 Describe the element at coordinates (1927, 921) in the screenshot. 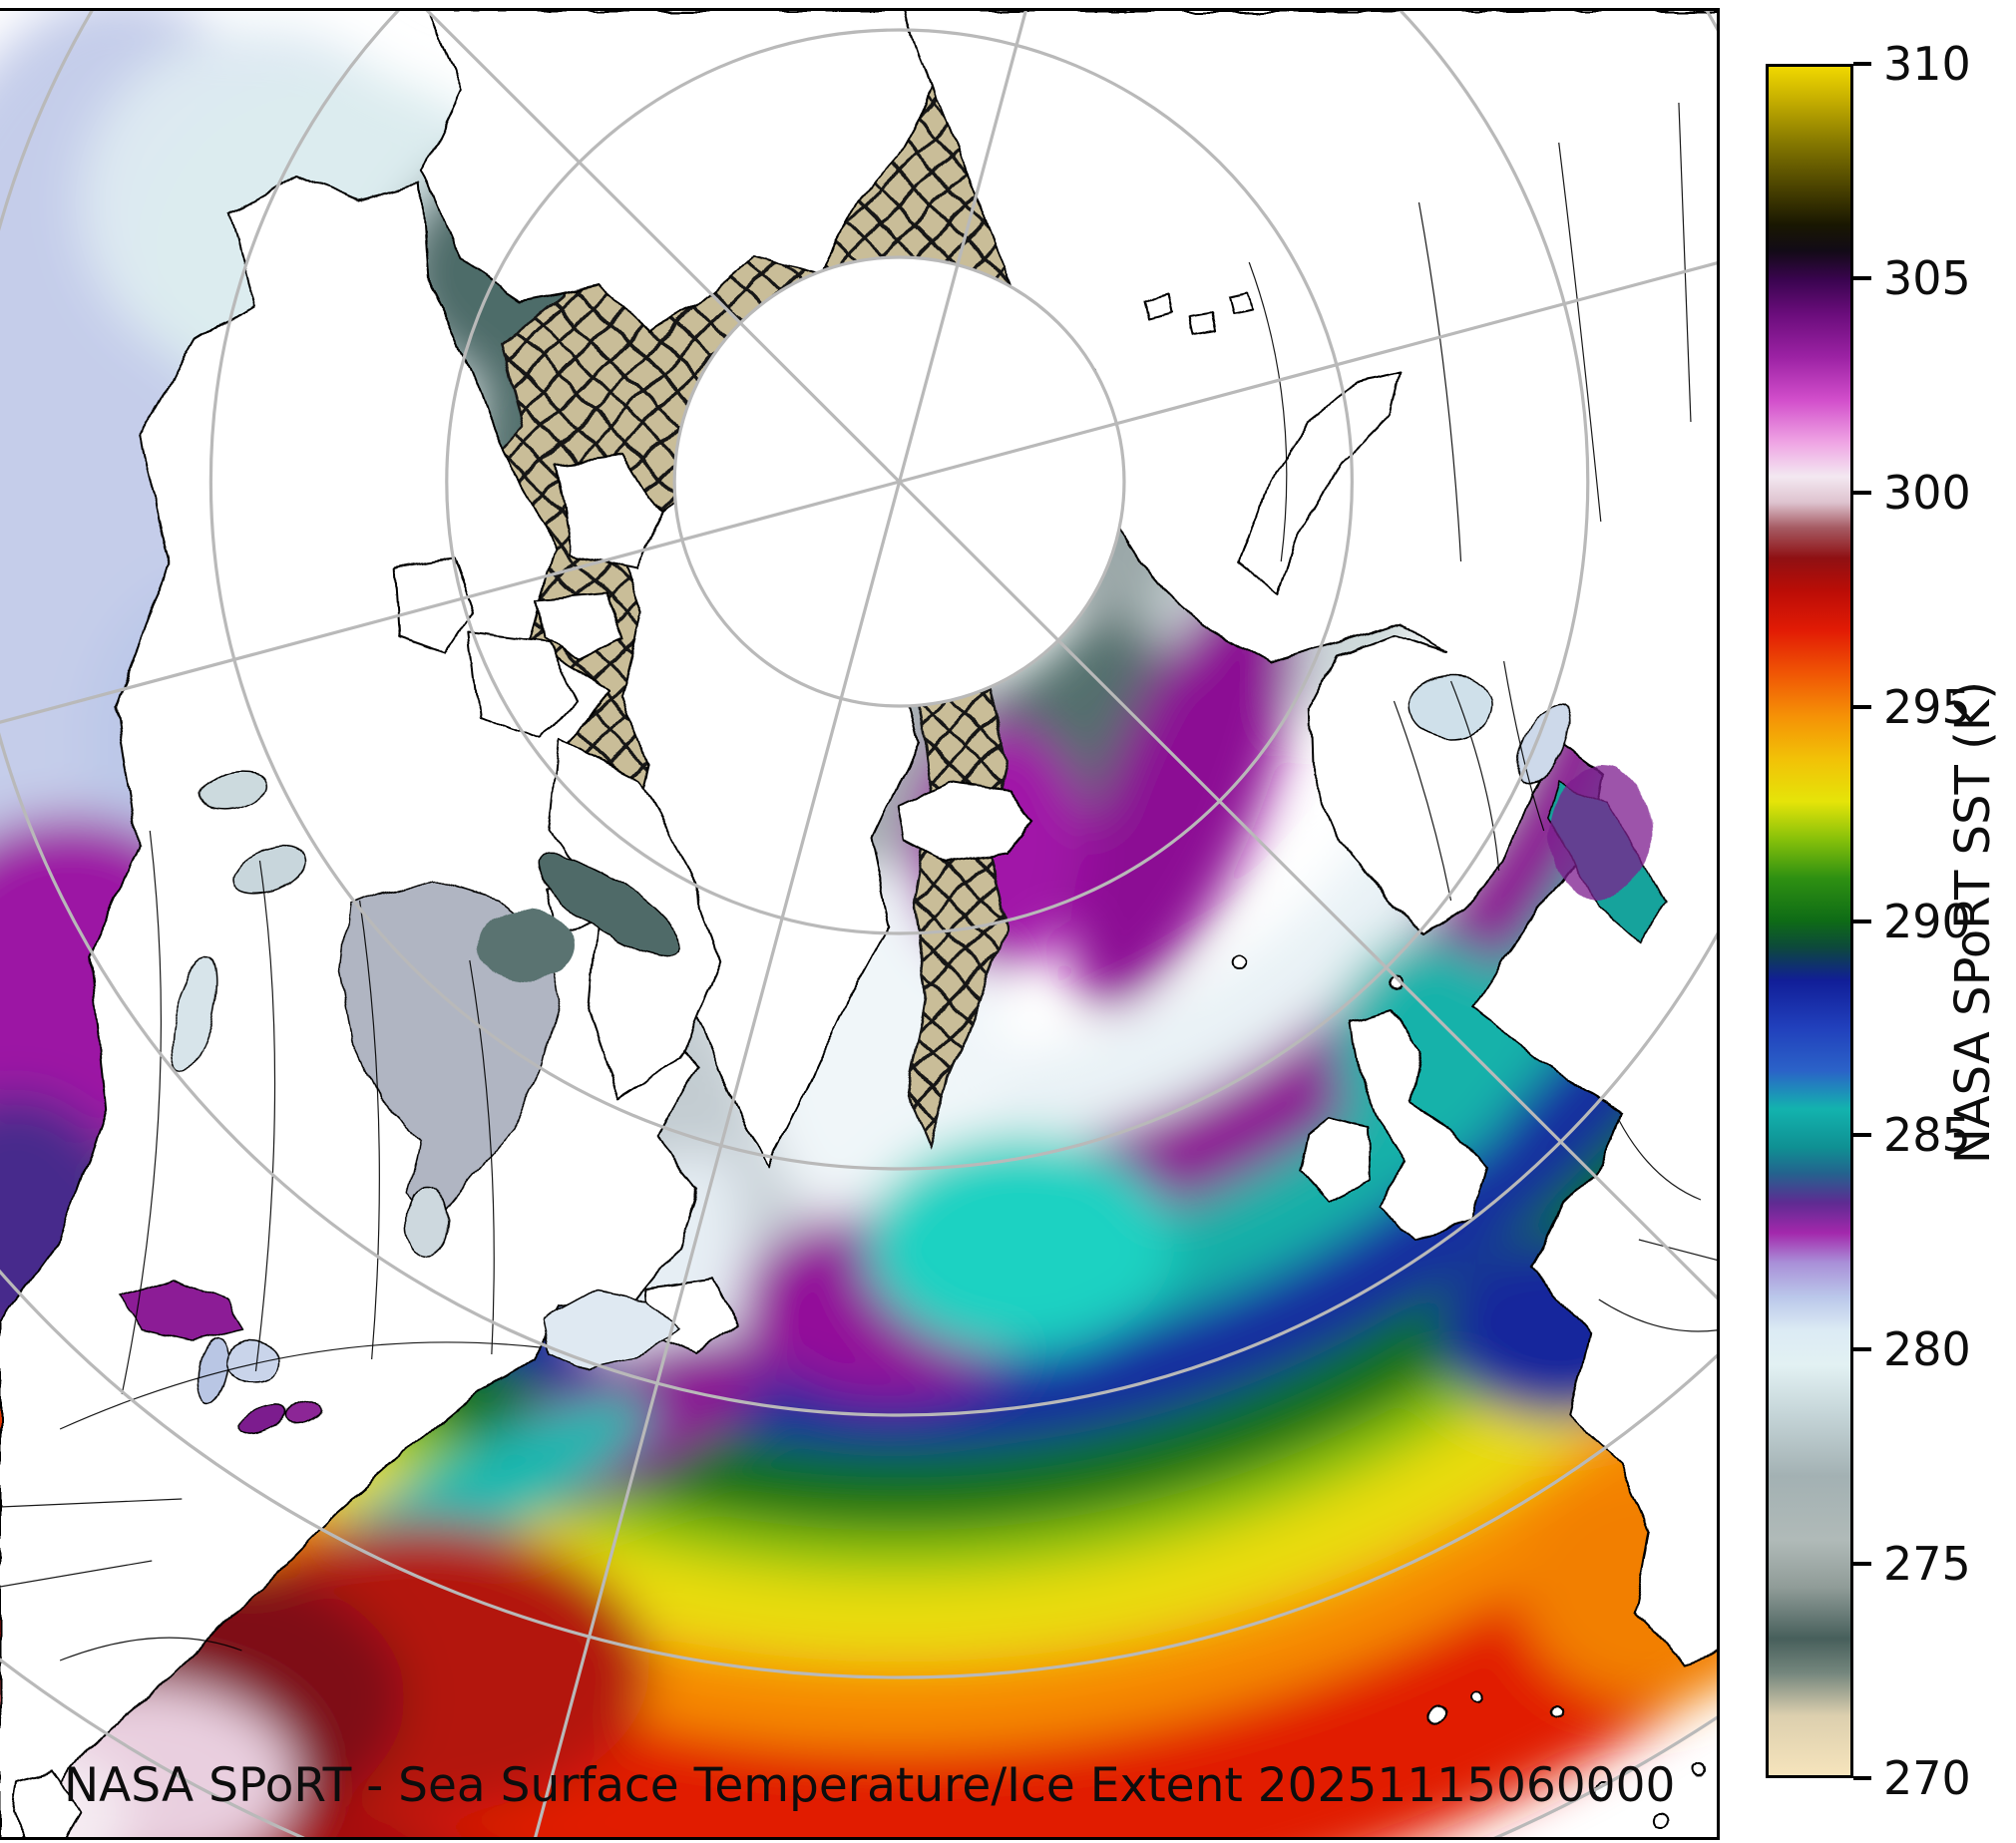

I see `colorbar-tick-label: 290` at that location.